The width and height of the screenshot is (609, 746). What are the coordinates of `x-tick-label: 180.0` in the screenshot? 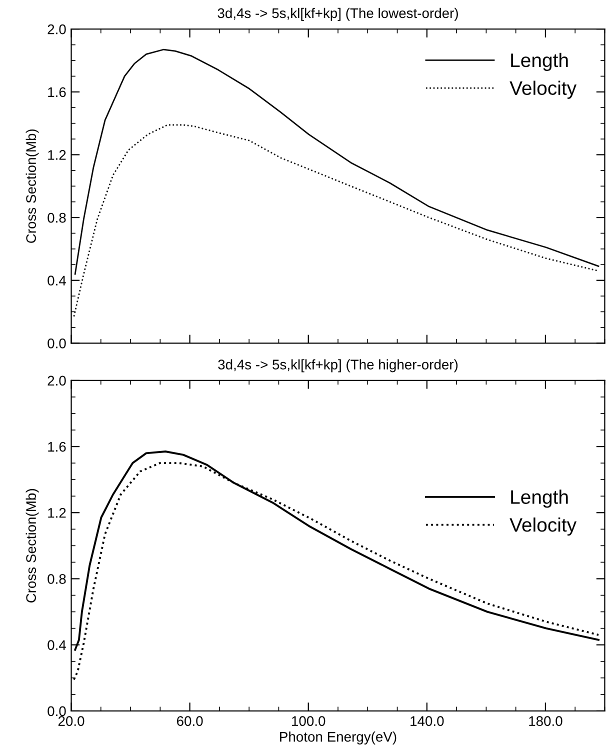 It's located at (545, 721).